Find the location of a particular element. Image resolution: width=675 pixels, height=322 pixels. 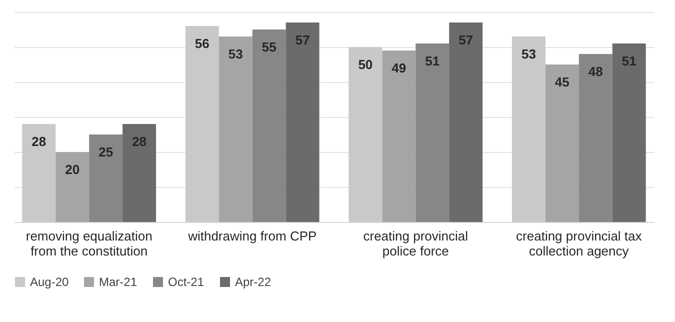

legend-label: Oct-21 is located at coordinates (186, 282).